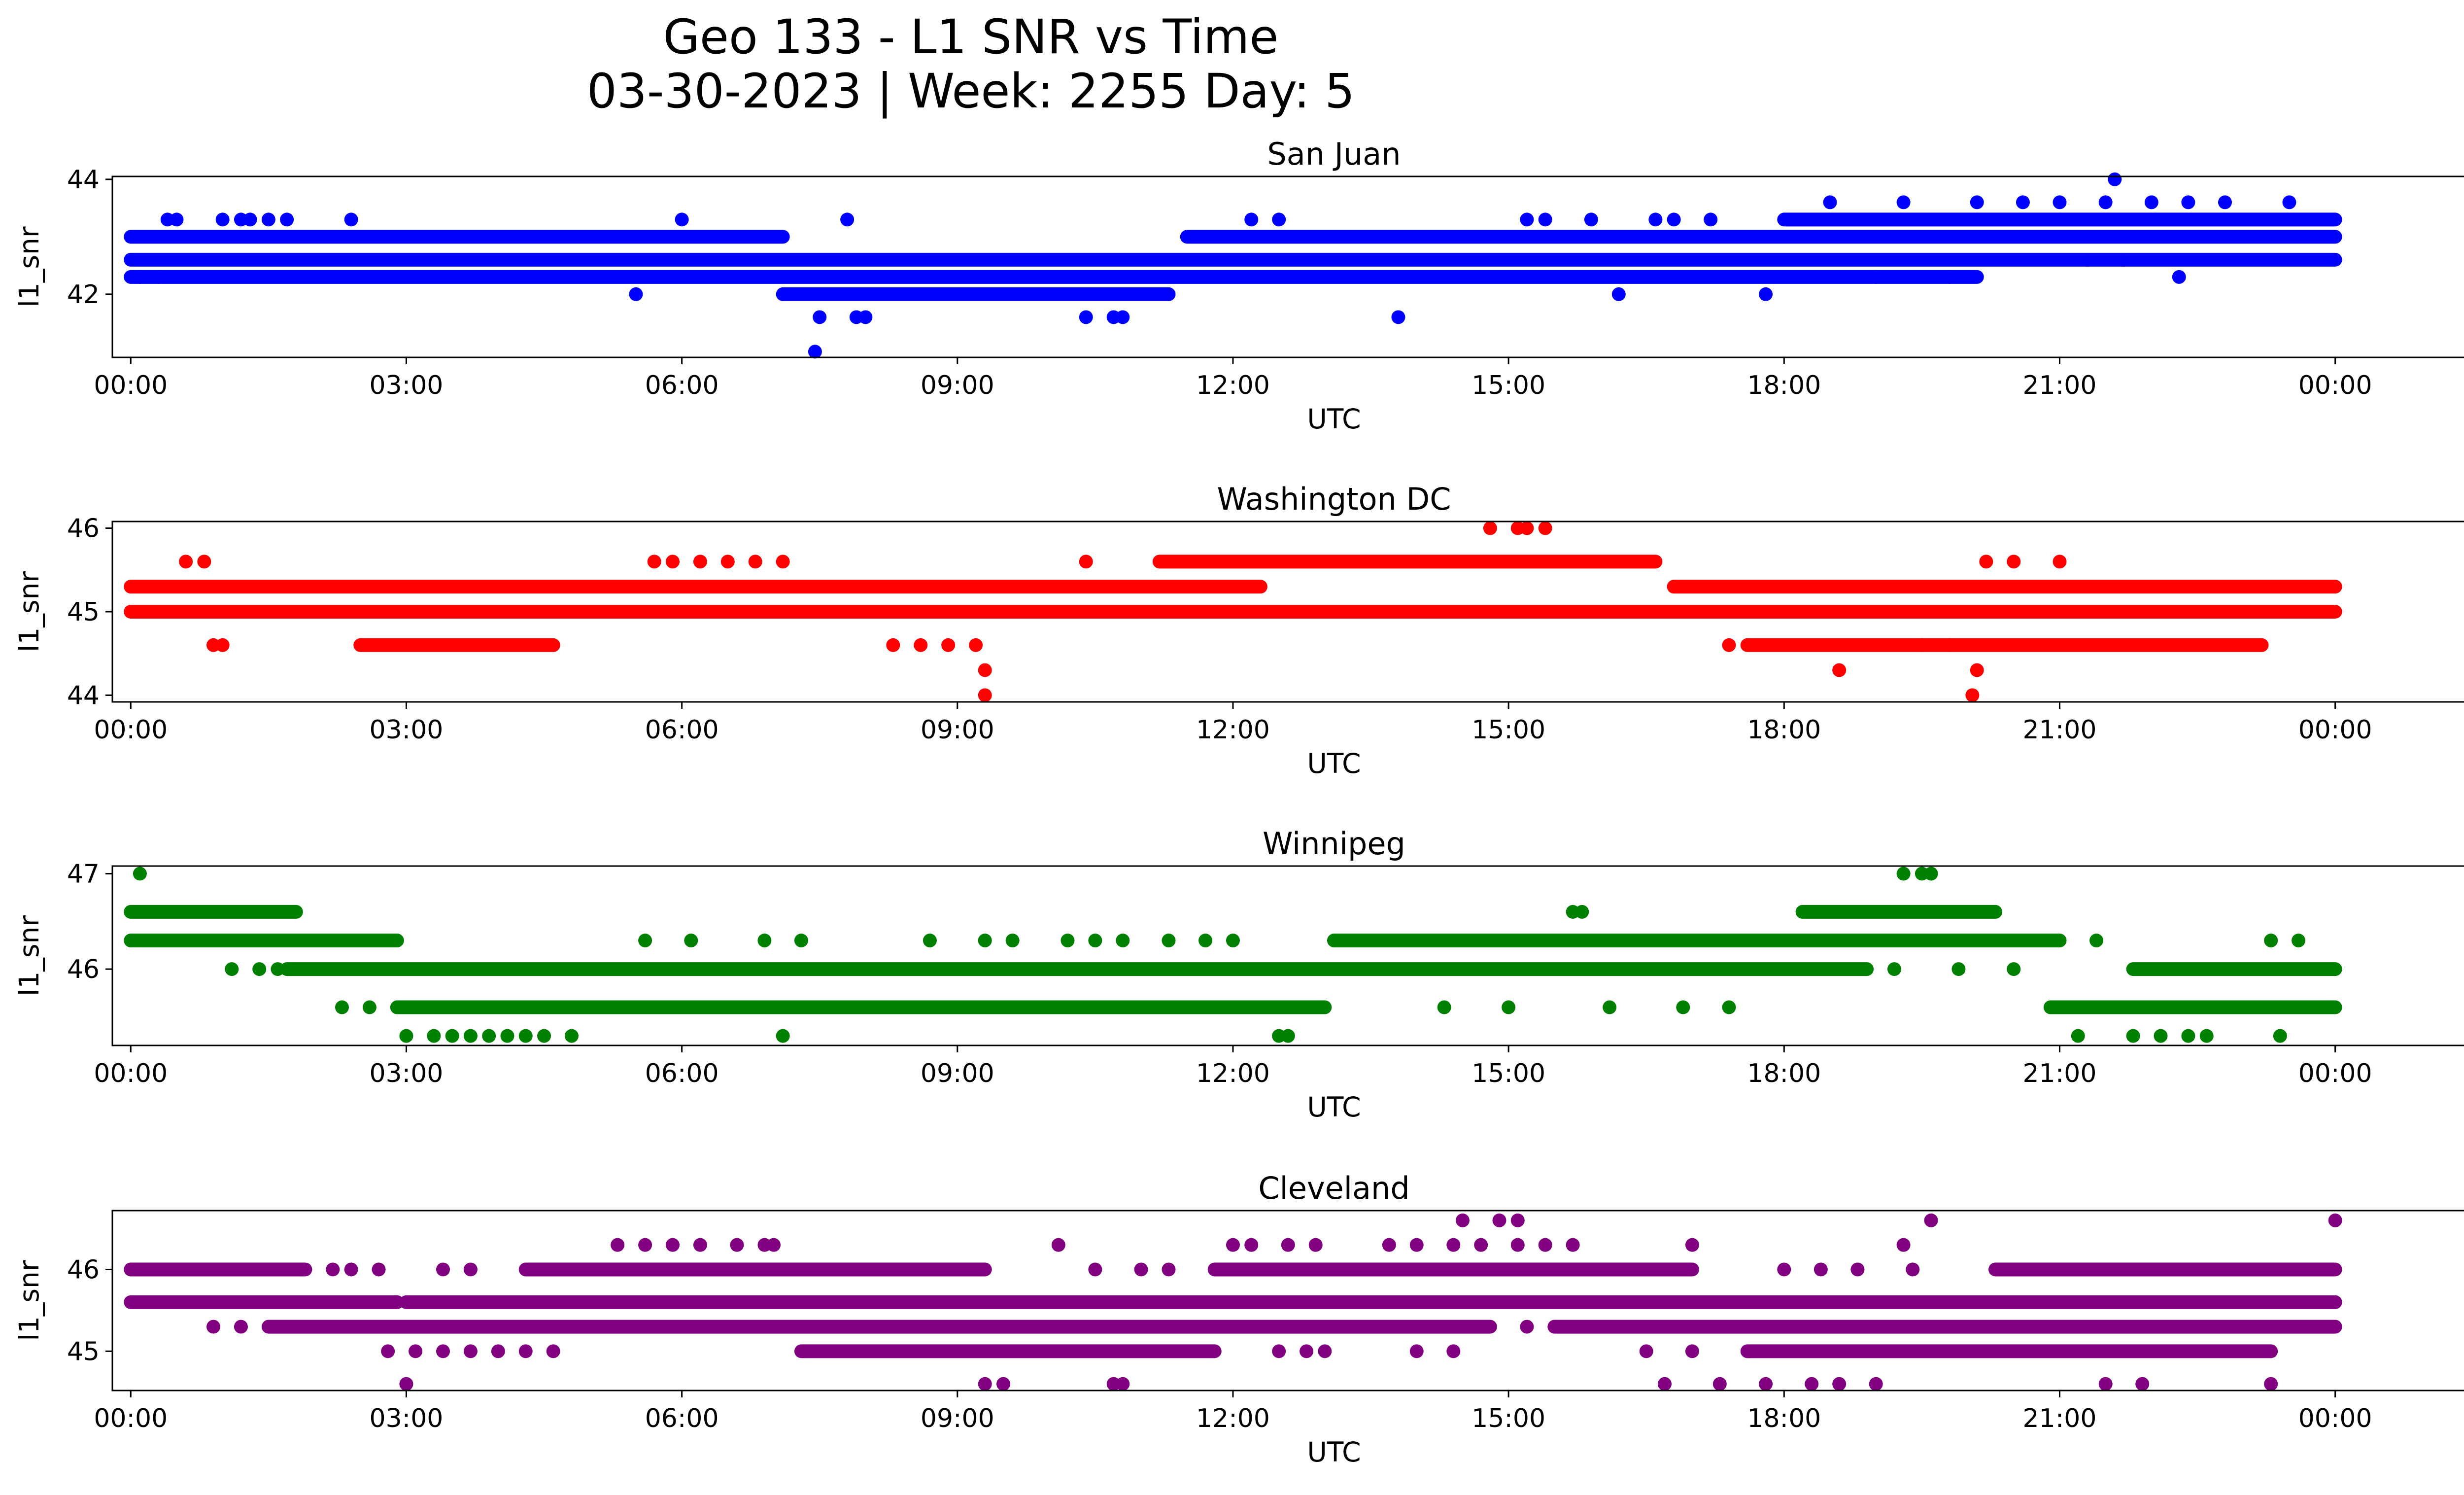 This screenshot has height=1495, width=2464. What do you see at coordinates (682, 730) in the screenshot?
I see `x-tick-label: 06:00` at bounding box center [682, 730].